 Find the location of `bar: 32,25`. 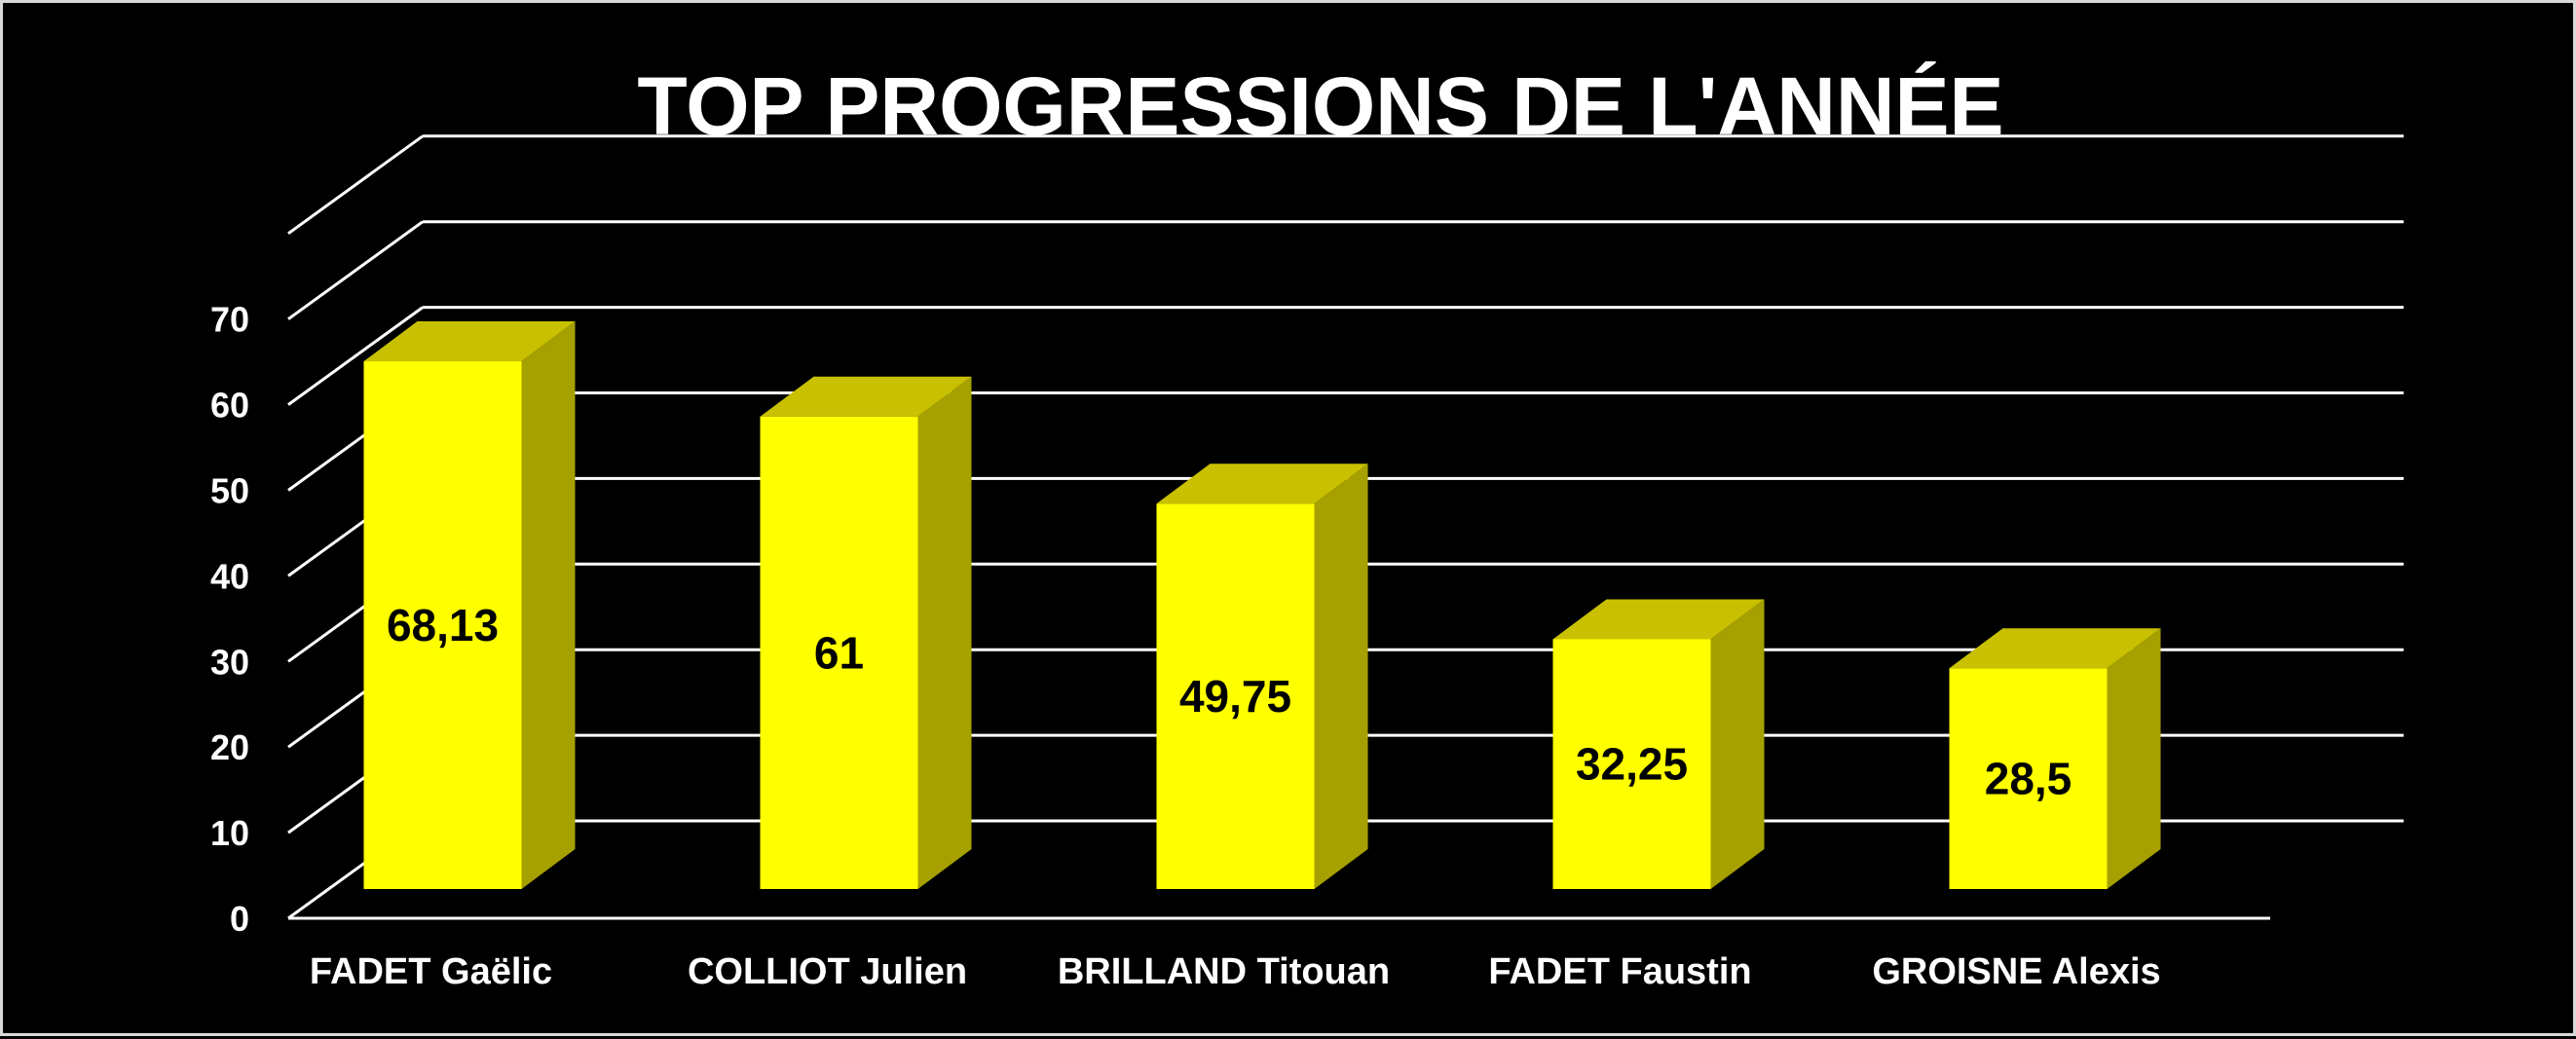

bar: 32,25 is located at coordinates (1658, 744).